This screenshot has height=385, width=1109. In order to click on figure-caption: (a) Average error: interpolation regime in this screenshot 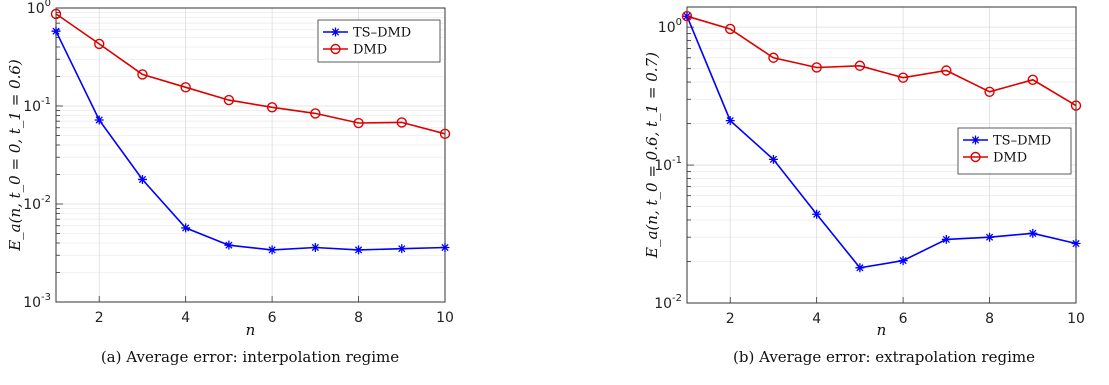, I will do `click(250, 357)`.